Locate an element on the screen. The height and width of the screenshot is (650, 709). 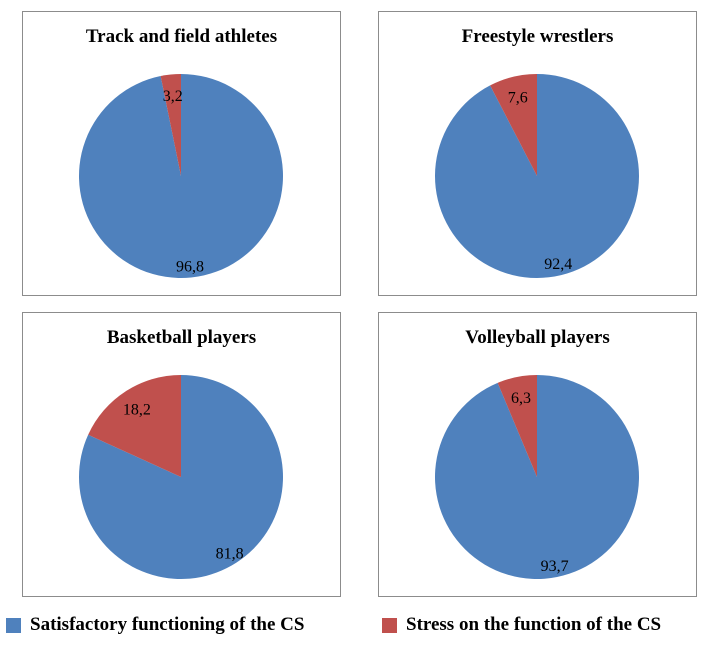
data-label-stress: 7,6 is located at coordinates (518, 98).